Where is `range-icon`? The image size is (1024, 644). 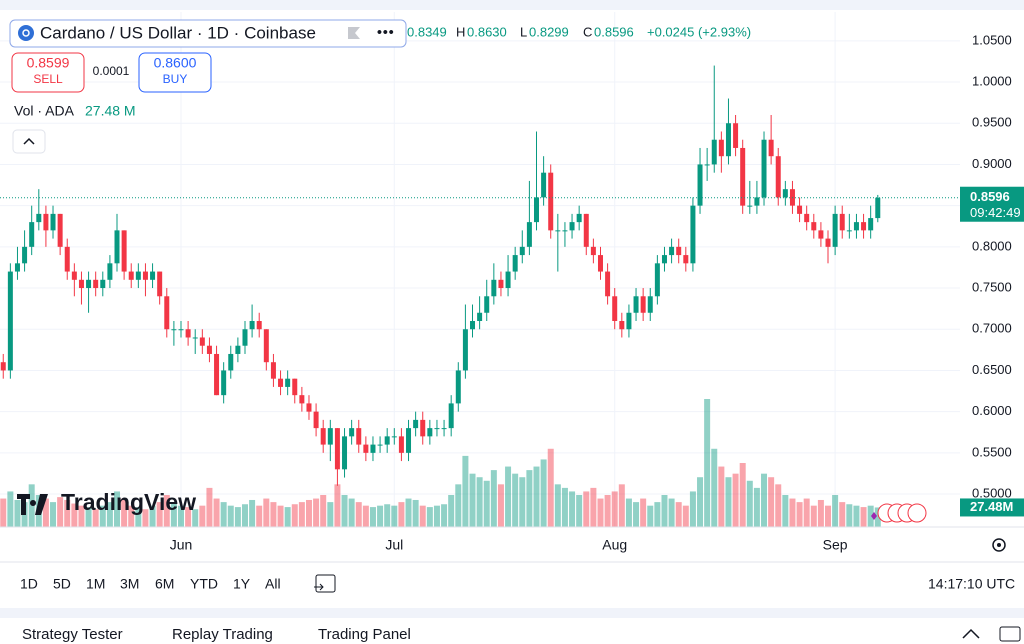 range-icon is located at coordinates (325, 583).